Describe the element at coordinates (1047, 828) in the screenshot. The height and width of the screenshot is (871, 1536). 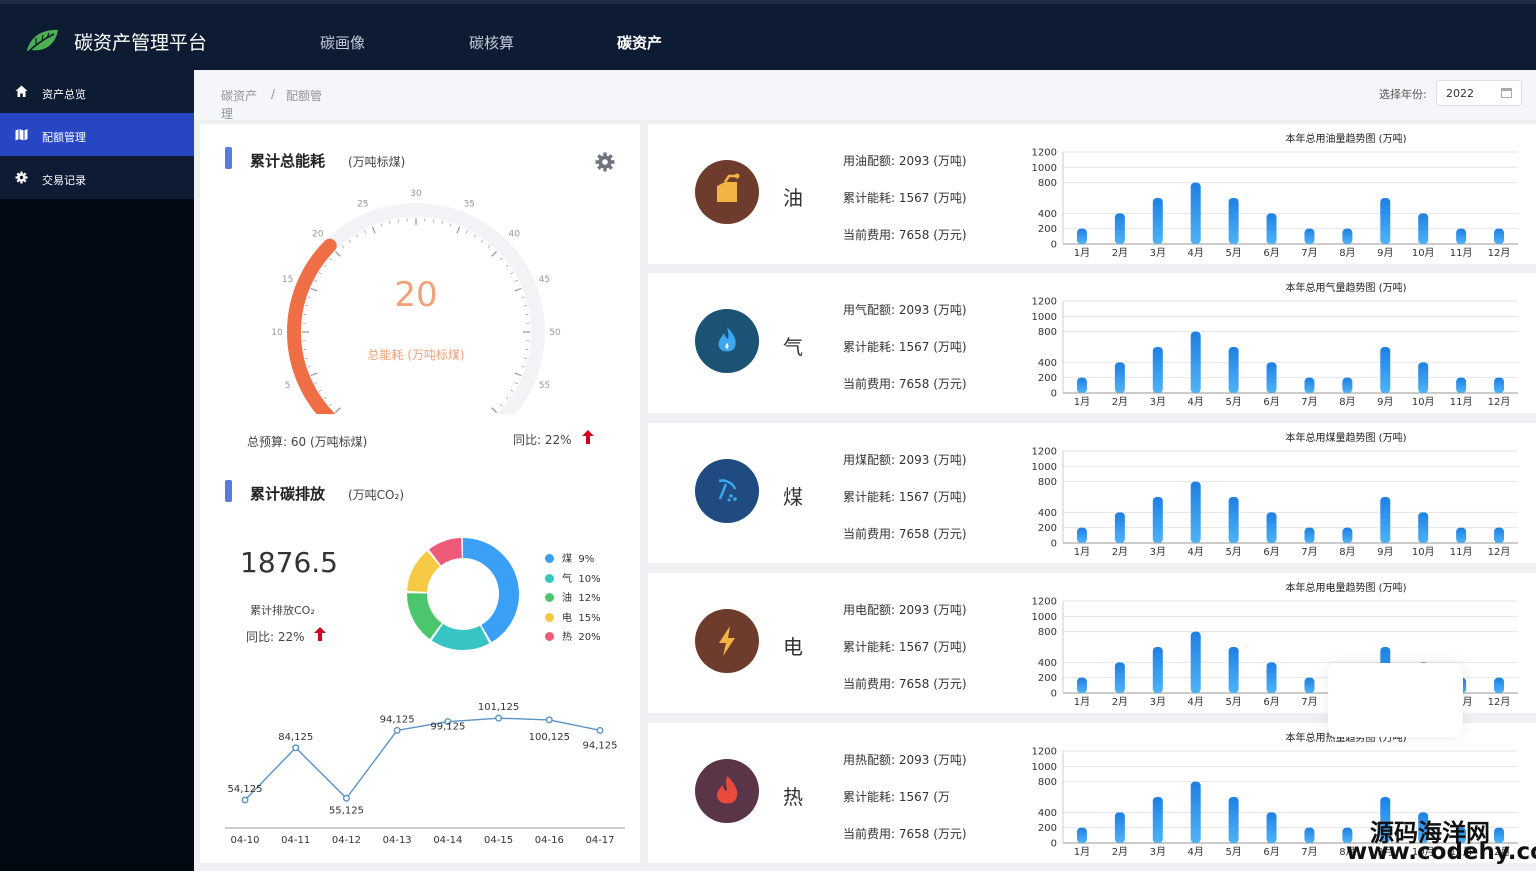
I see `y-tick-label: 200` at that location.